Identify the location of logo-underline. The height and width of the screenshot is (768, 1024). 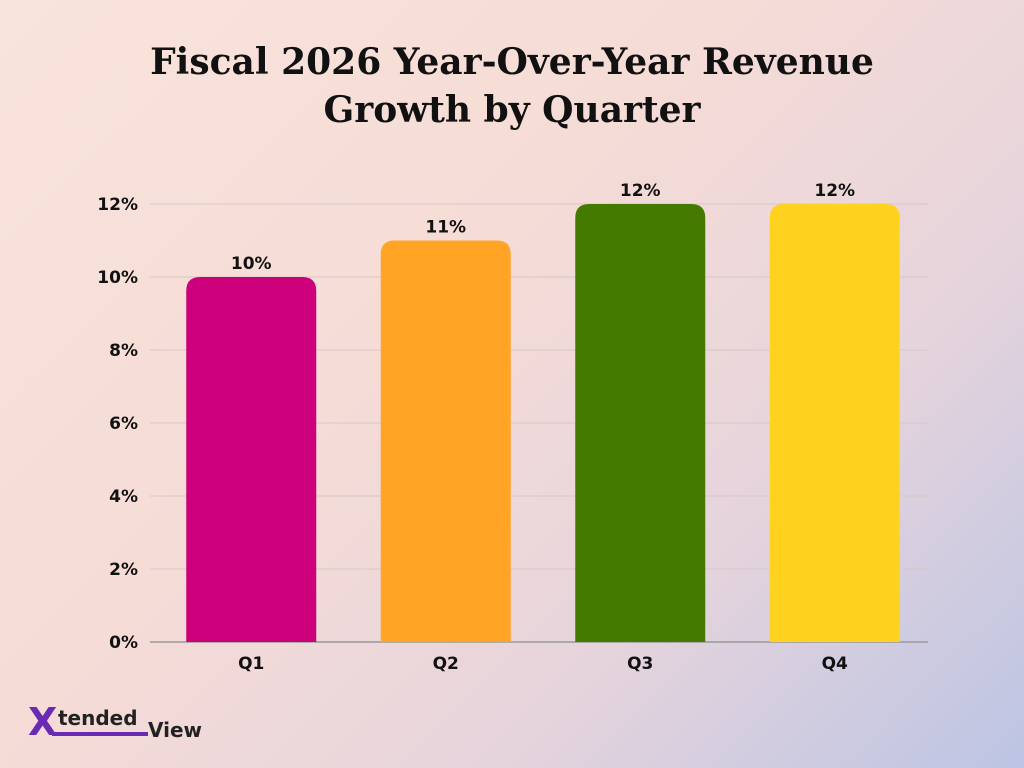
(100, 734).